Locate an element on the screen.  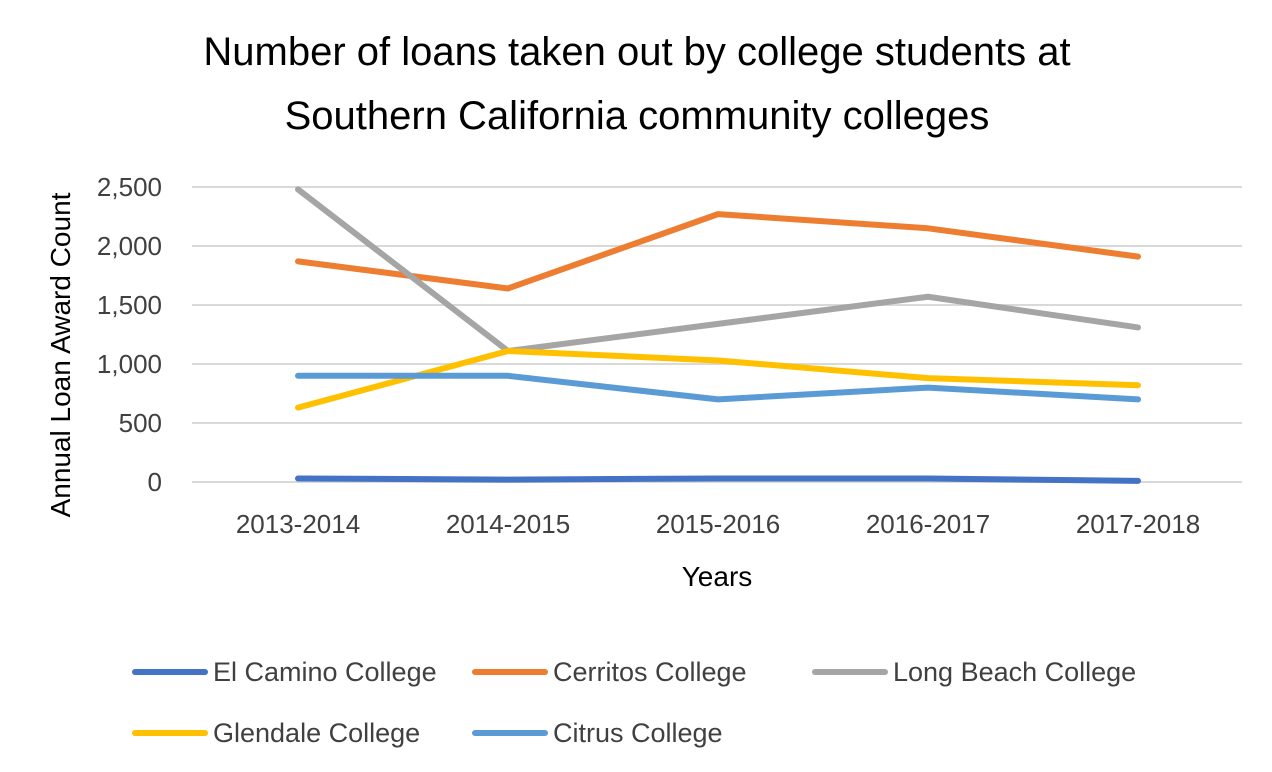
x-tick-label: 2017-2018 is located at coordinates (1138, 524).